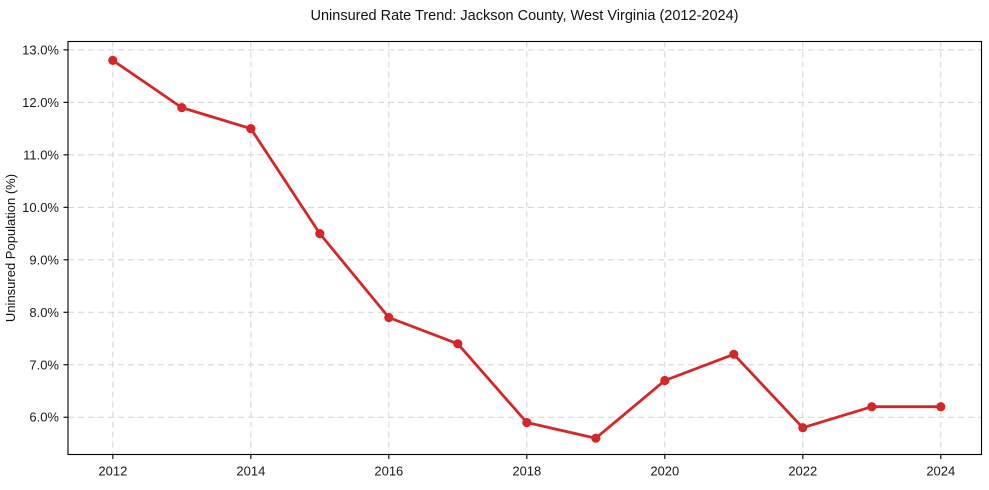 The width and height of the screenshot is (989, 490). Describe the element at coordinates (250, 471) in the screenshot. I see `x-tick-label: 2014` at that location.